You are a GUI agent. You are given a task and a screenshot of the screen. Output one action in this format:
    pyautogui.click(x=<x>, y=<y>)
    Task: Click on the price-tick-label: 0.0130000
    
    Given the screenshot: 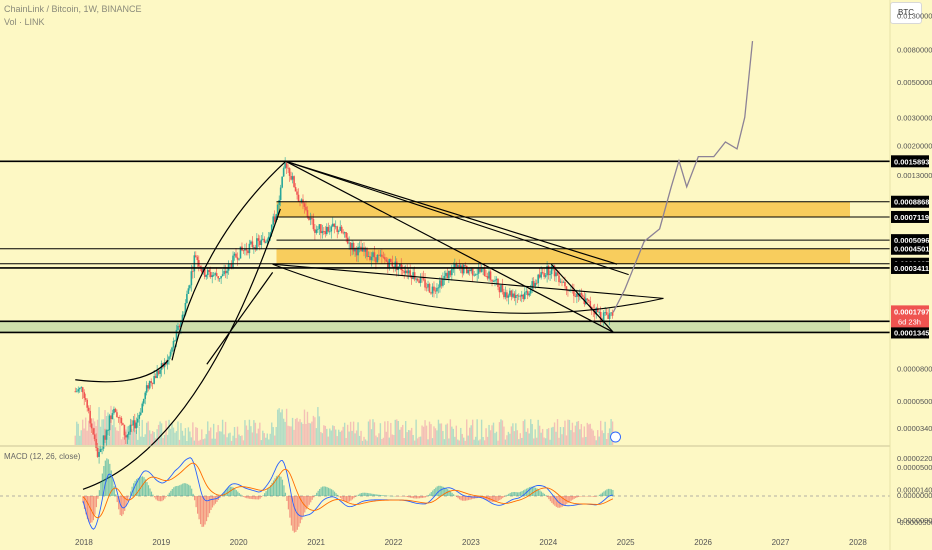 What is the action you would take?
    pyautogui.click(x=914, y=16)
    